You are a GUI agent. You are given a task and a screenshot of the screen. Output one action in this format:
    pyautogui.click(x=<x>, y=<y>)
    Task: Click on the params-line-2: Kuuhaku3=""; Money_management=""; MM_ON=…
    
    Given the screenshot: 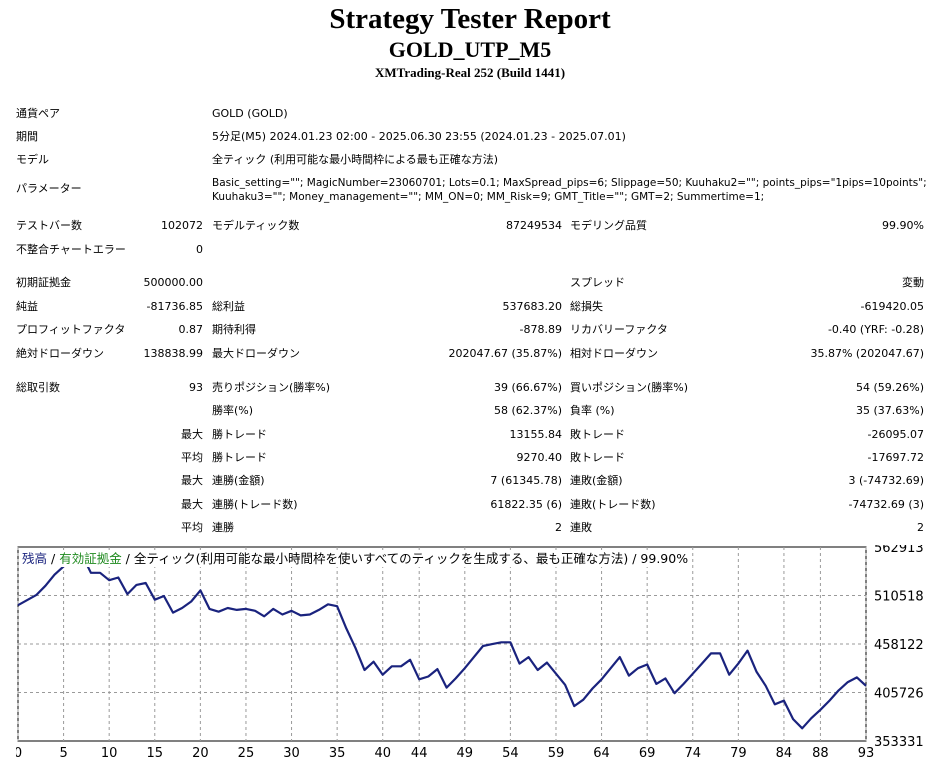 What is the action you would take?
    pyautogui.click(x=488, y=197)
    